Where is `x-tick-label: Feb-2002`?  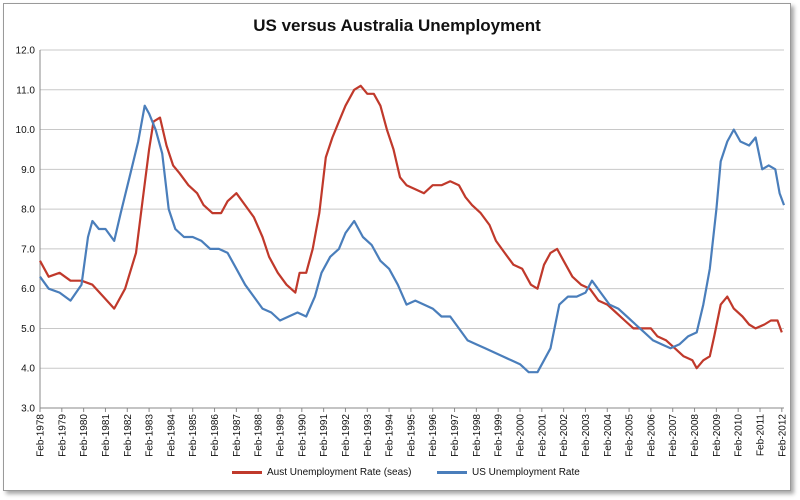 x-tick-label: Feb-2002 is located at coordinates (564, 435).